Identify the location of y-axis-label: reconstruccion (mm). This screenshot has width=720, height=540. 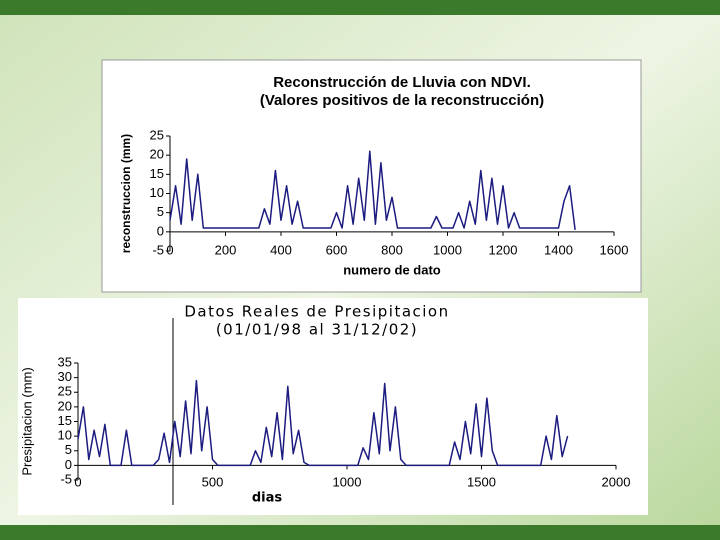
(126, 193).